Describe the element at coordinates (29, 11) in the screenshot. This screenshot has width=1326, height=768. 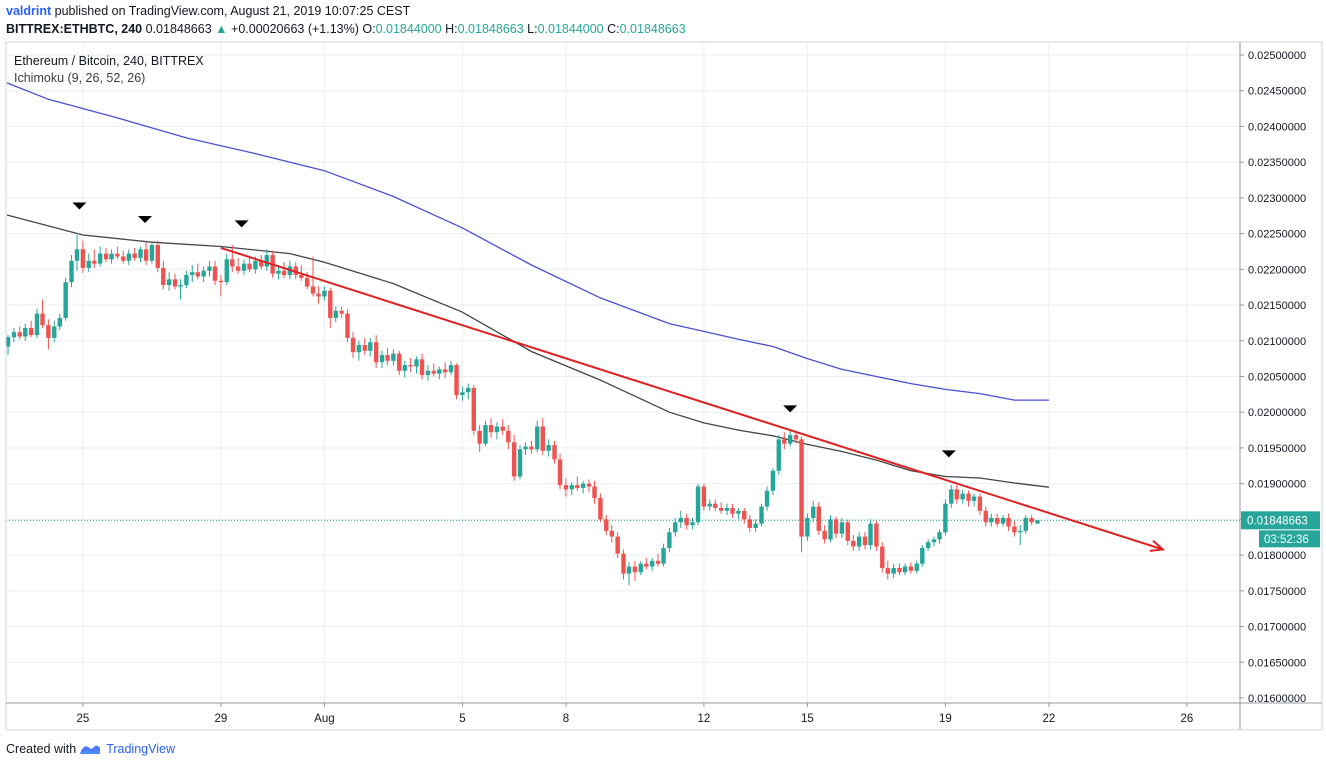
I see `author-link: valdrint` at that location.